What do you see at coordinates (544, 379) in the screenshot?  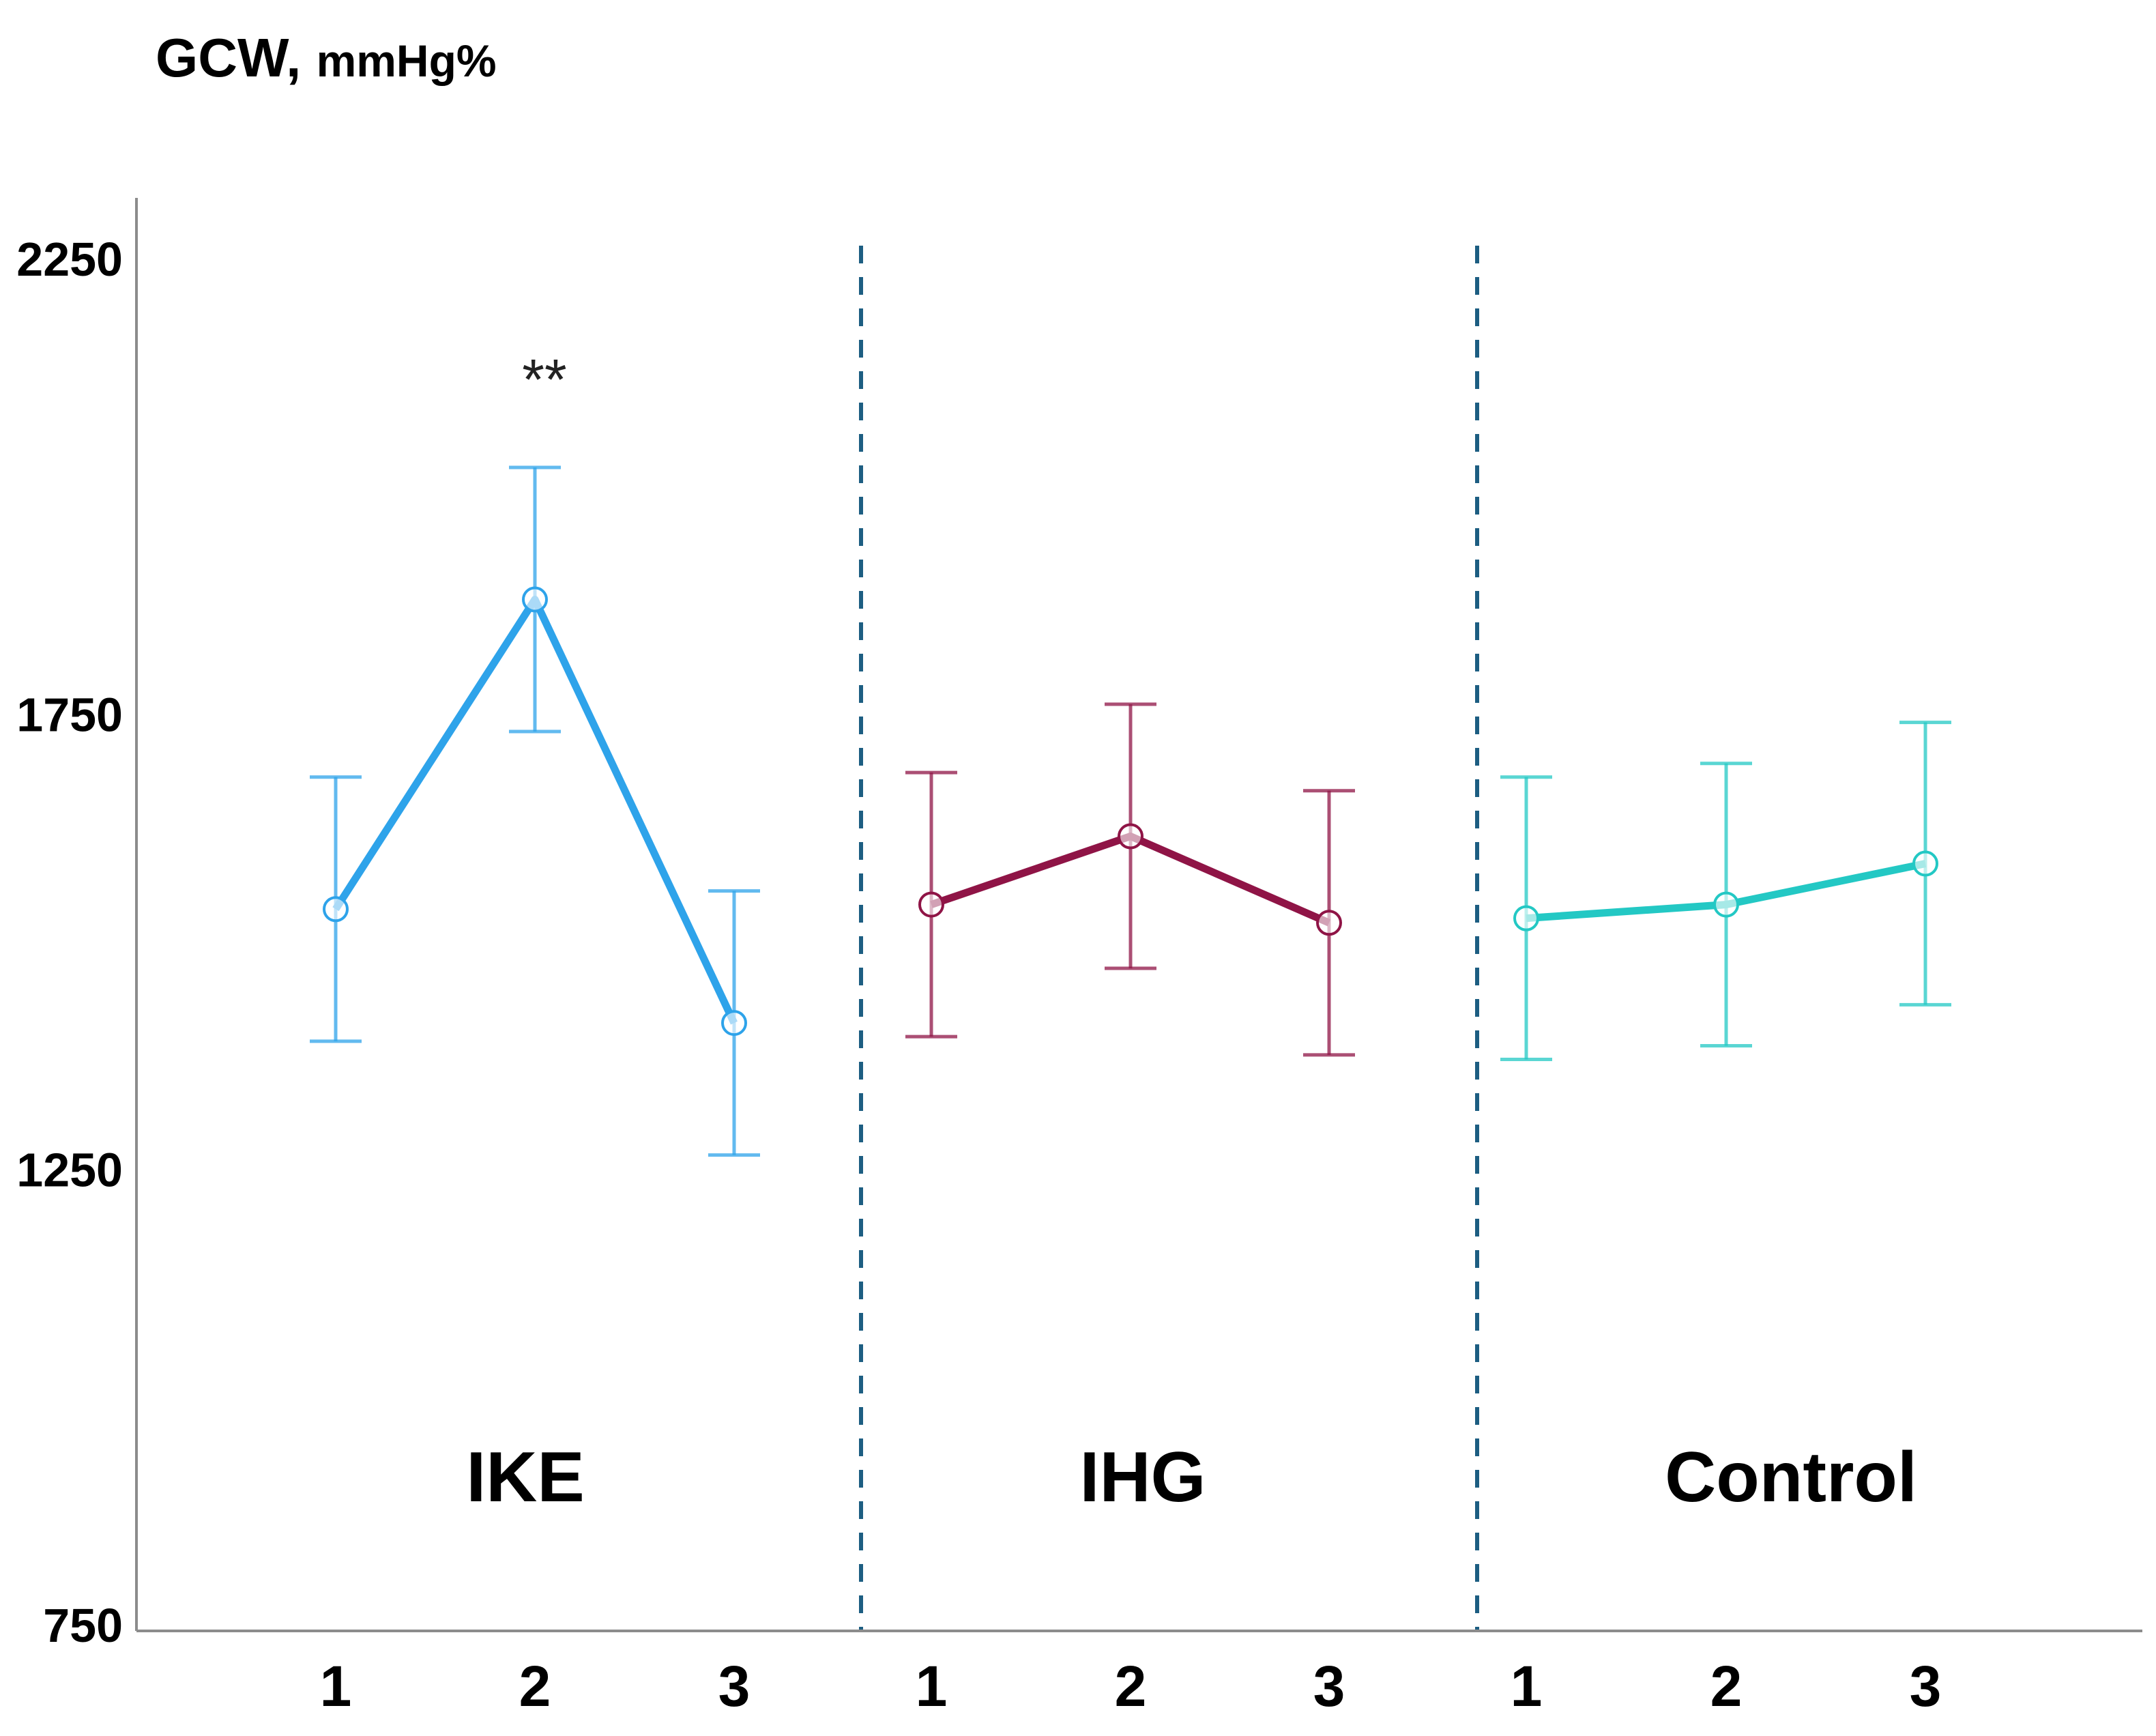 I see `significance-marker: **` at bounding box center [544, 379].